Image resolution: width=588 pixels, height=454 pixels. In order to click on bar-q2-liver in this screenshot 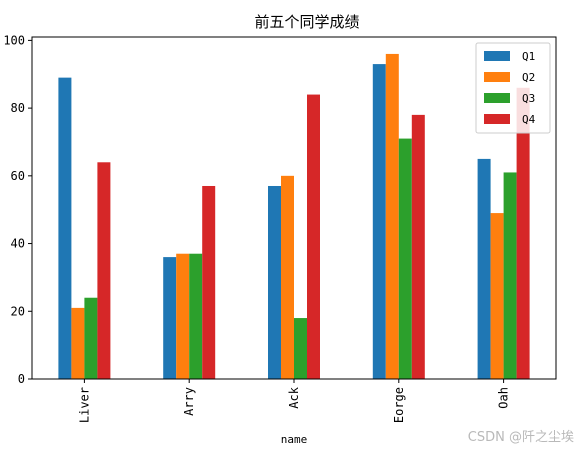, I will do `click(78, 343)`.